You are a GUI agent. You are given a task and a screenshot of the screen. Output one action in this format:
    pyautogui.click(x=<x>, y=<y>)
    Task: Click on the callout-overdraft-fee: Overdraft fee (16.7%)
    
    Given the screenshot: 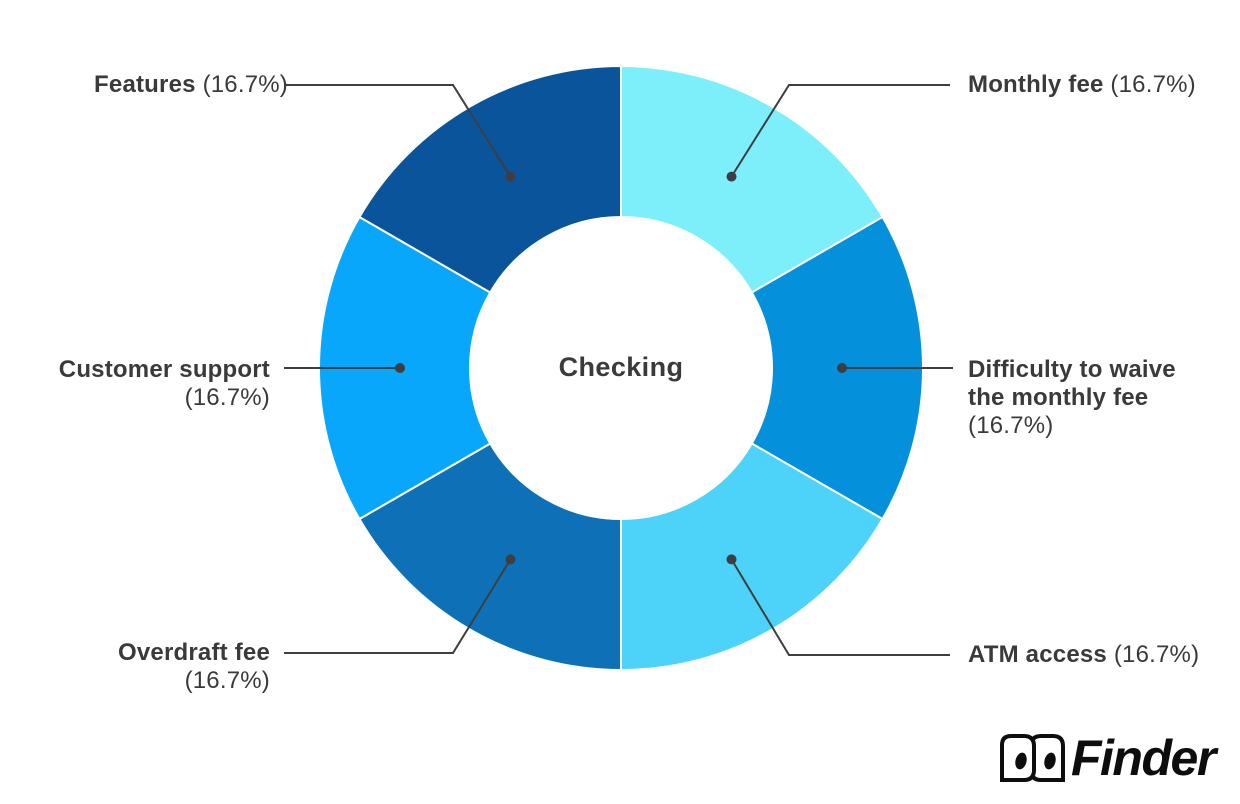 What is the action you would take?
    pyautogui.click(x=194, y=667)
    